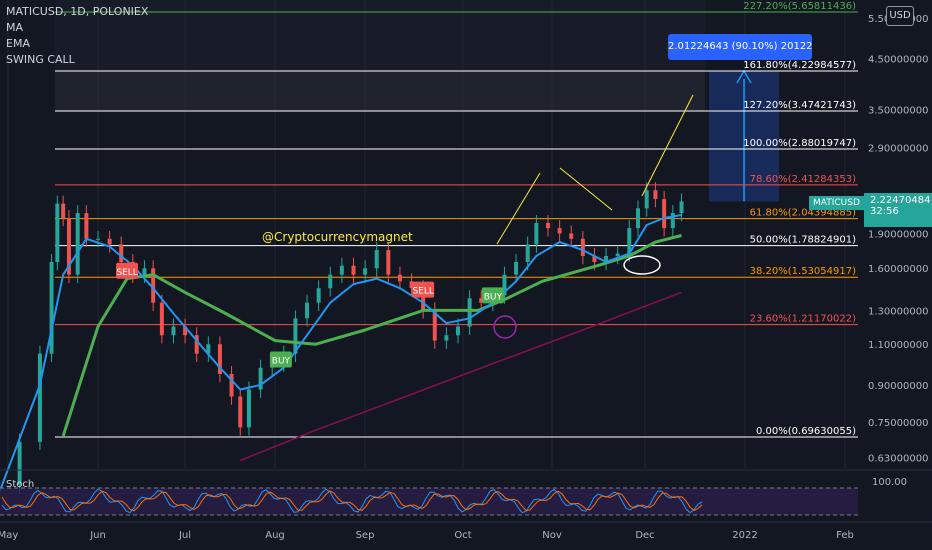 This screenshot has height=550, width=932. I want to click on chart-legend: MATICUSD, 1D, POLONIEX MA EMA SWING CALL, so click(77, 36).